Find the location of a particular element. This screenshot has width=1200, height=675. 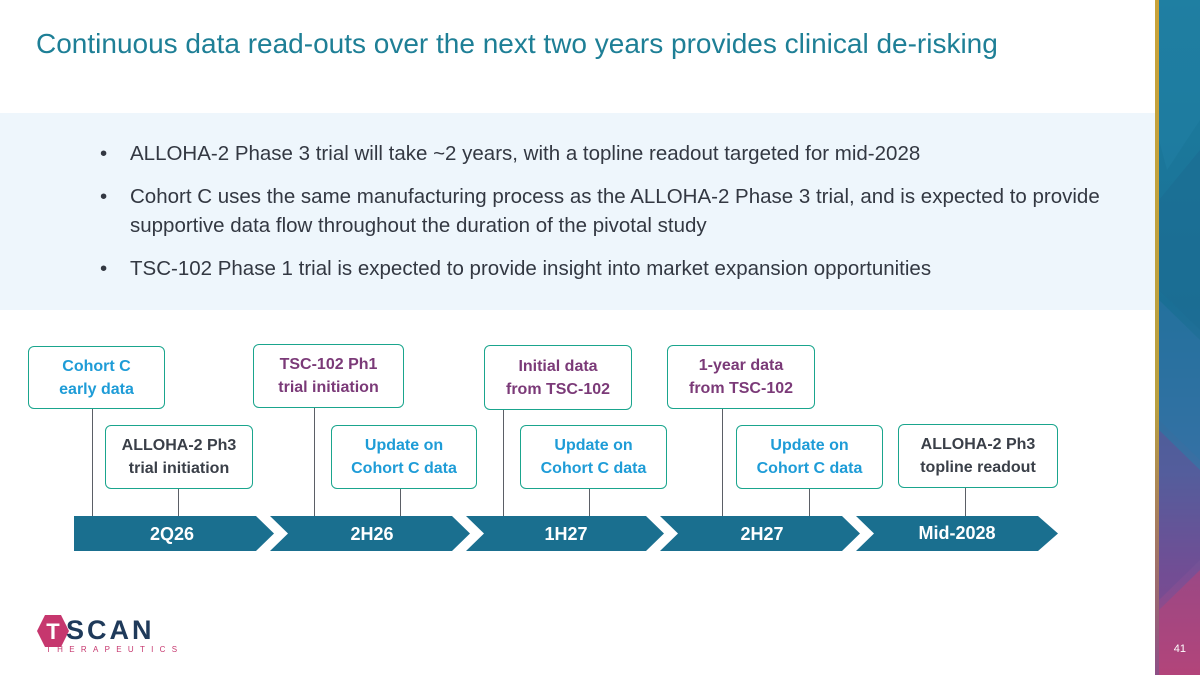

event-line: 1-year data is located at coordinates (741, 365).